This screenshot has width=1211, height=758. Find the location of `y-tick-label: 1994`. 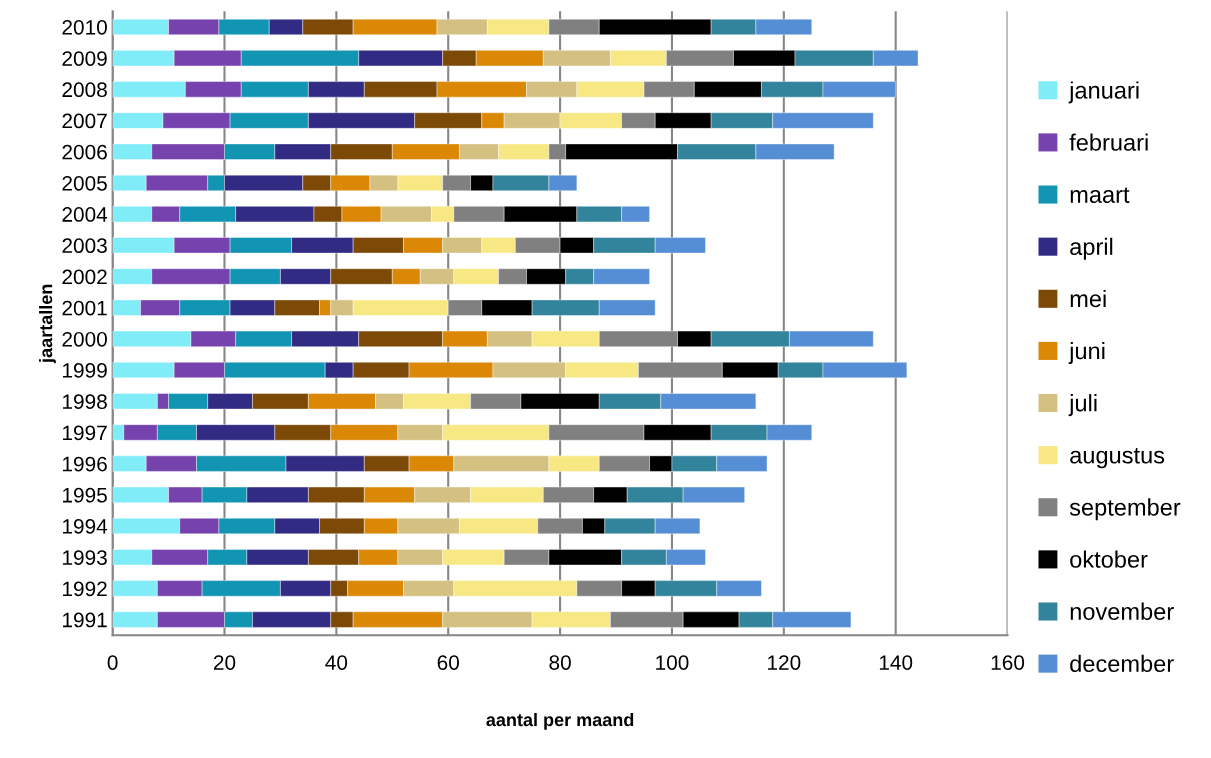

y-tick-label: 1994 is located at coordinates (85, 526).